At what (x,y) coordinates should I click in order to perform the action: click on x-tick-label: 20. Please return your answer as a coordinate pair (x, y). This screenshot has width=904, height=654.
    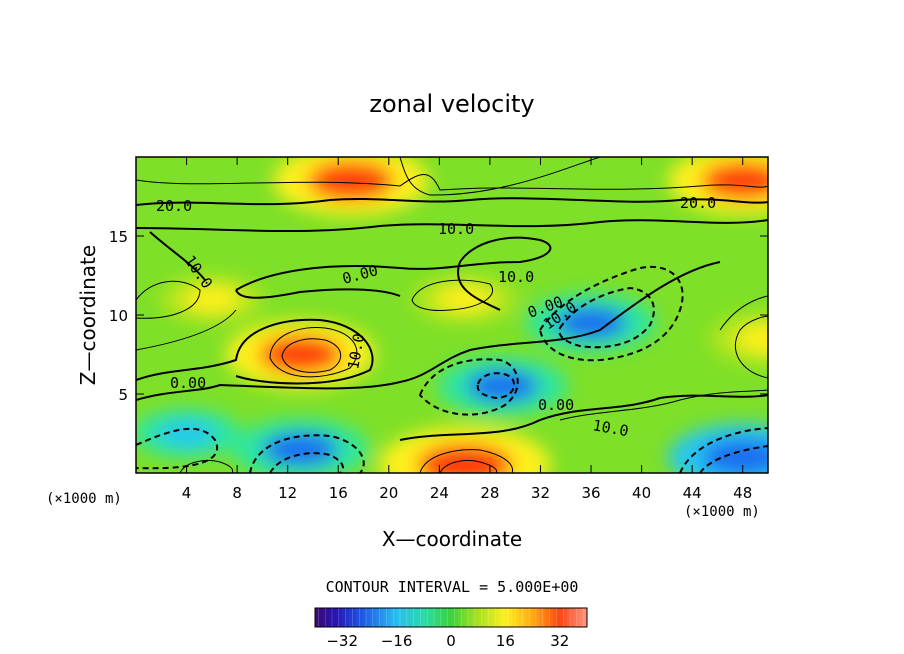
    Looking at the image, I should click on (388, 493).